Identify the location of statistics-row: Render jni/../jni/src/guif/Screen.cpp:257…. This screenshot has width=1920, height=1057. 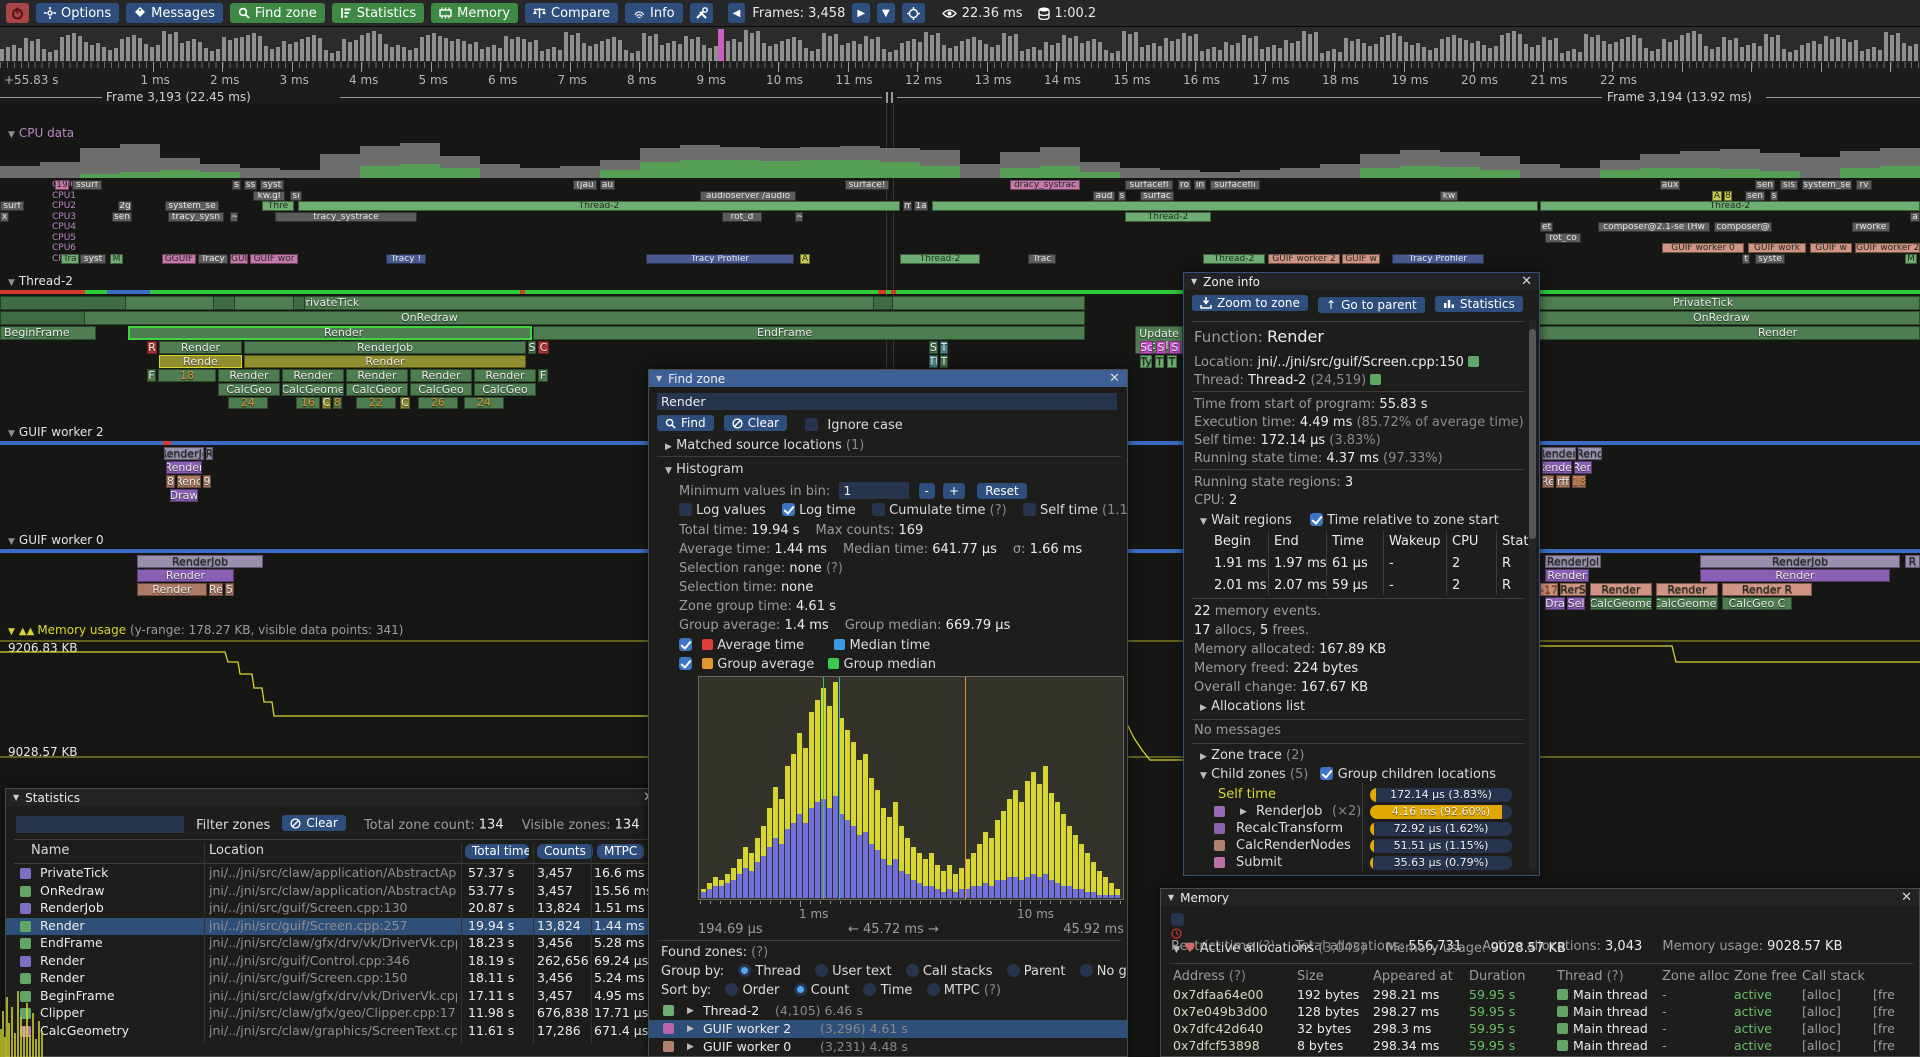
(331, 926).